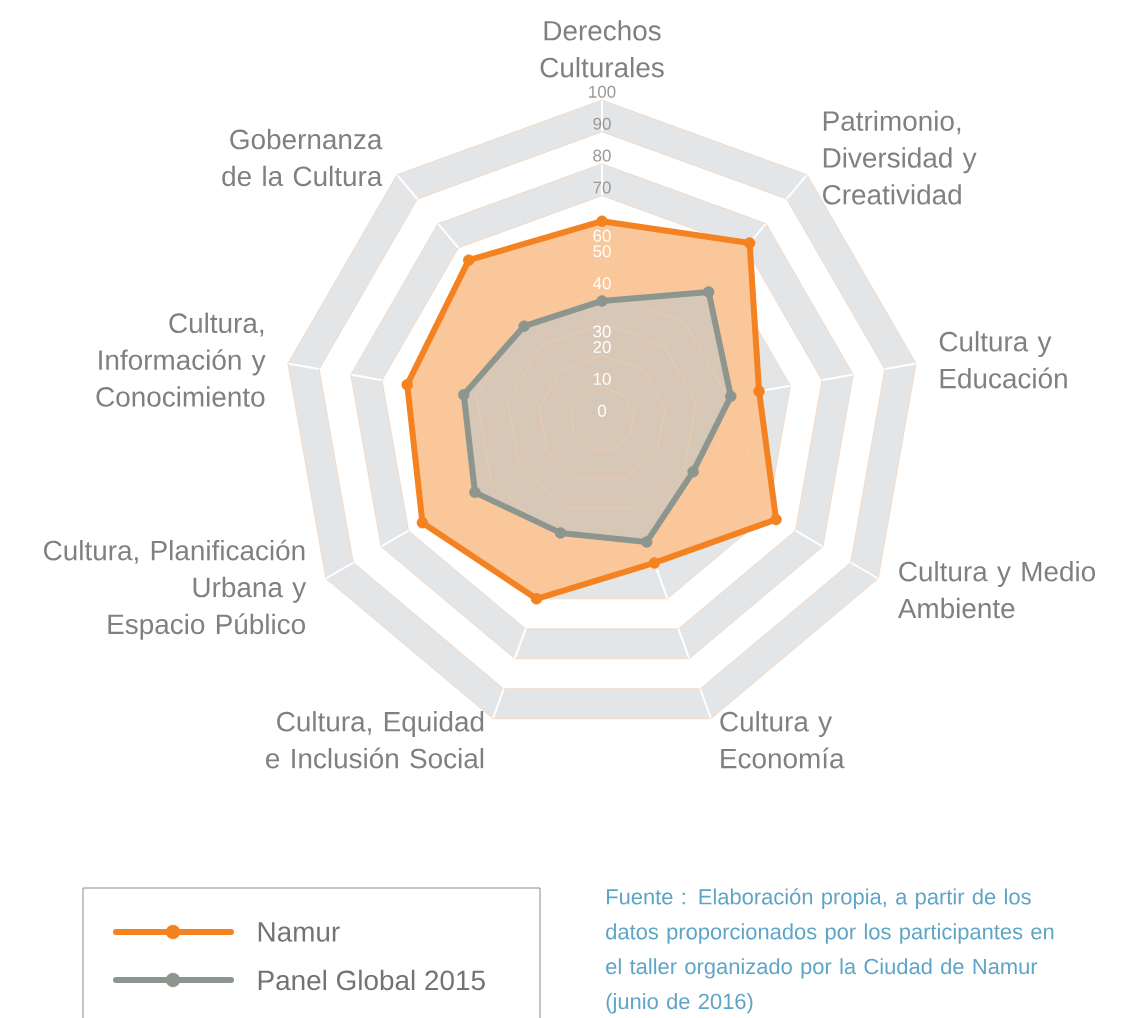 This screenshot has width=1147, height=1018. What do you see at coordinates (602, 378) in the screenshot?
I see `y-tick-label: 10` at bounding box center [602, 378].